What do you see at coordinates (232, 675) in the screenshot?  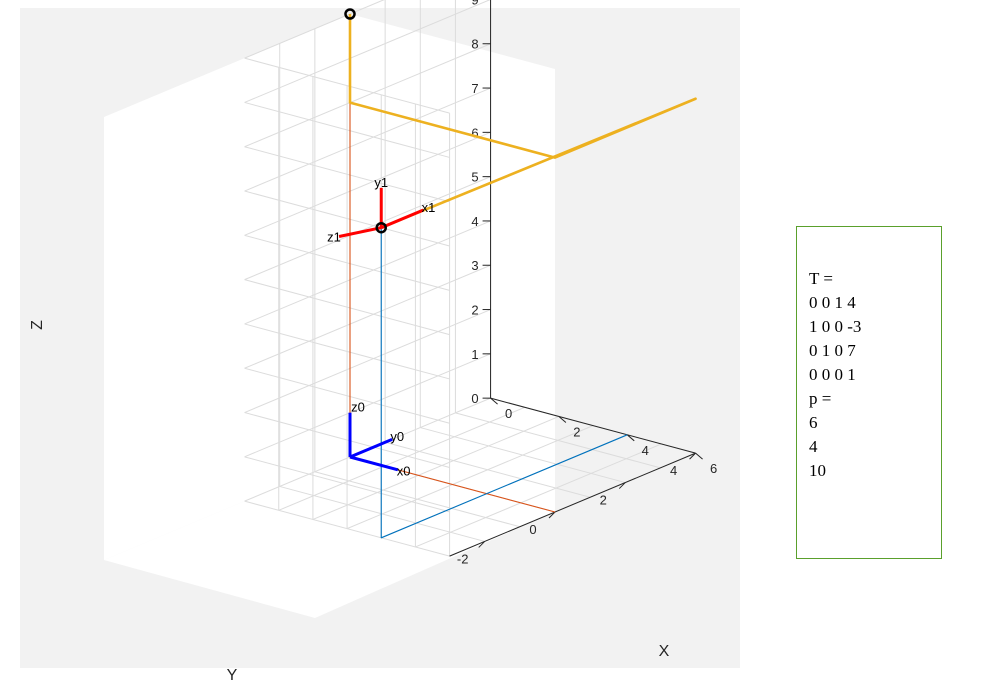 I see `y-axis-label: Y` at bounding box center [232, 675].